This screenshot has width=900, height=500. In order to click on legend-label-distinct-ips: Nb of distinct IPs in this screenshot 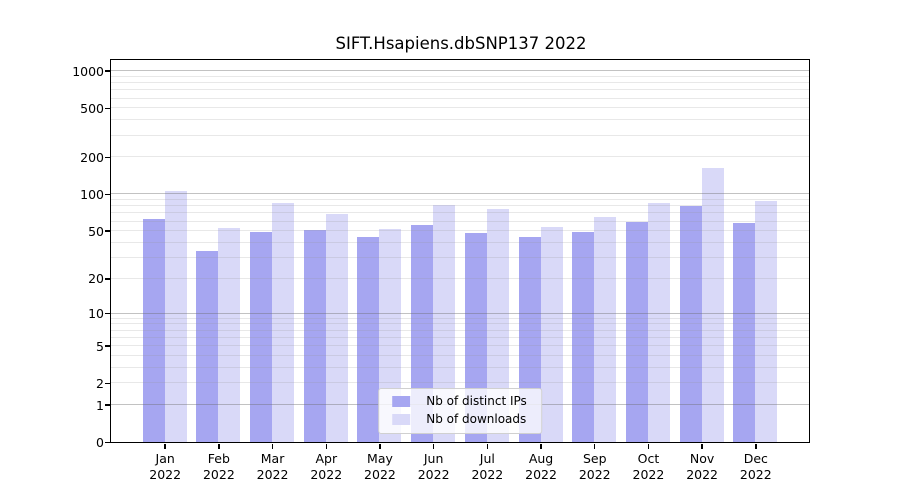, I will do `click(476, 401)`.